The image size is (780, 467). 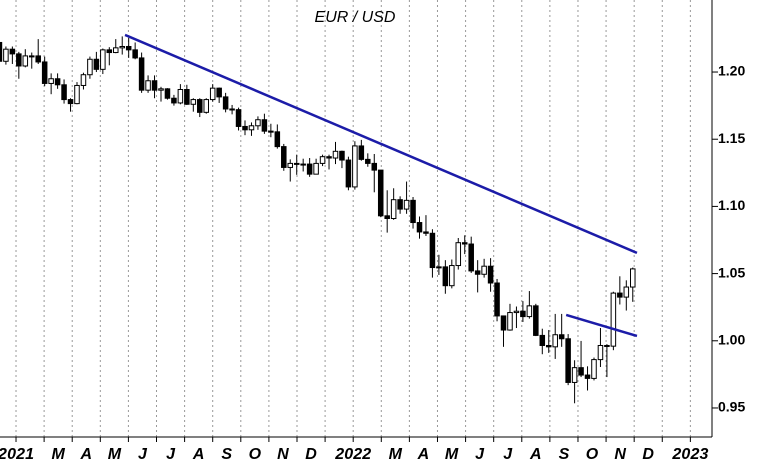 I want to click on y-tick-label: 0.95, so click(x=731, y=407).